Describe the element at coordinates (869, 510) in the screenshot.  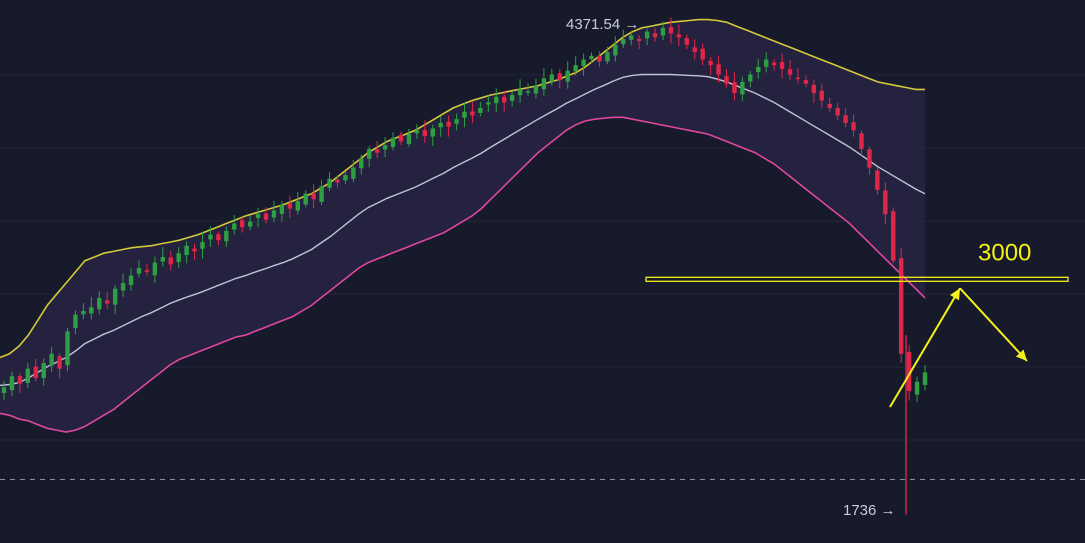
I see `low-price-label: 1736 →` at that location.